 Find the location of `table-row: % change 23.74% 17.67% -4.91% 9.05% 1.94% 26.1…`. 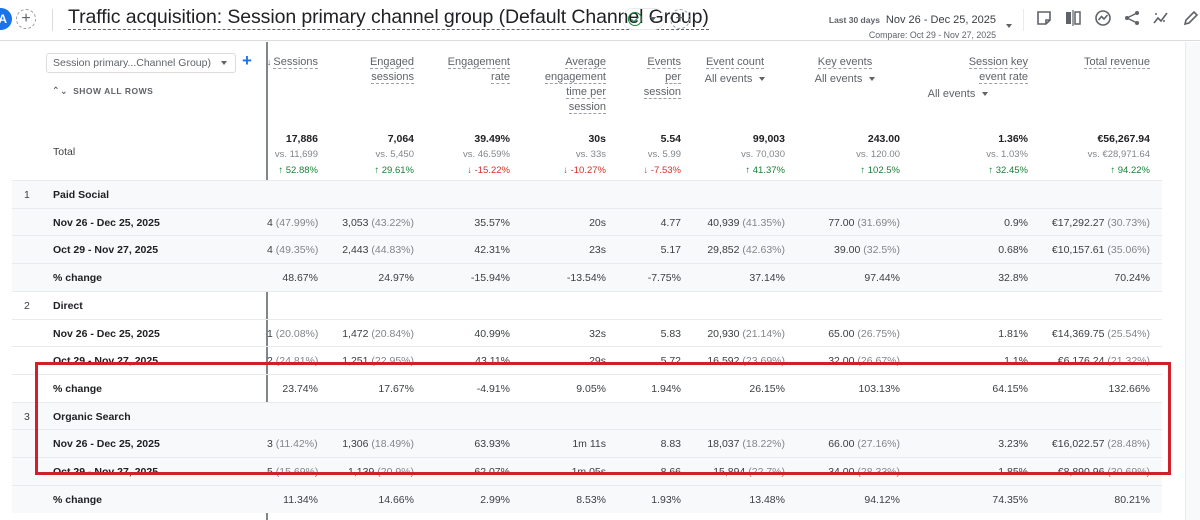

table-row: % change 23.74% 17.67% -4.91% 9.05% 1.94% 26.1… is located at coordinates (587, 387).